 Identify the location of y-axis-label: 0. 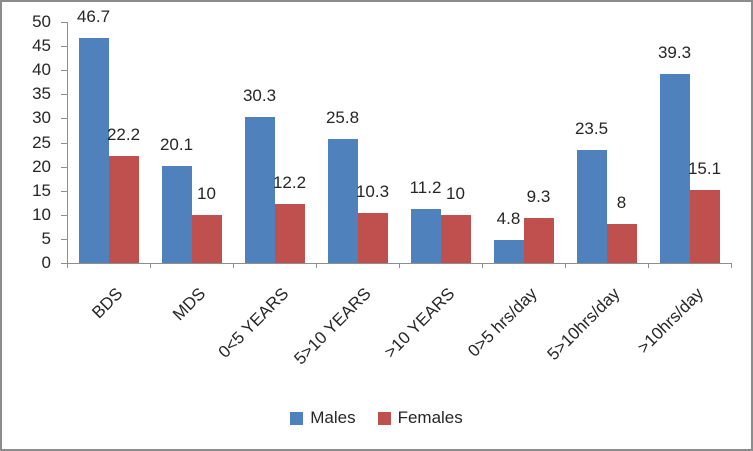
(46, 262).